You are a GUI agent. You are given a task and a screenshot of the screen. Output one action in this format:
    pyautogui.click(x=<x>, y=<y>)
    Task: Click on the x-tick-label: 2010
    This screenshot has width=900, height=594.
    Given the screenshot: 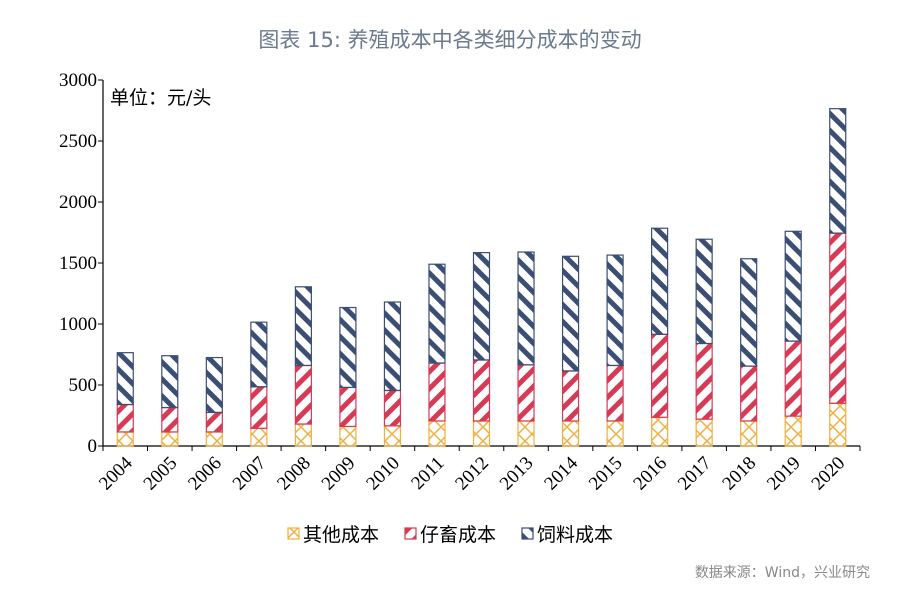 What is the action you would take?
    pyautogui.click(x=383, y=474)
    